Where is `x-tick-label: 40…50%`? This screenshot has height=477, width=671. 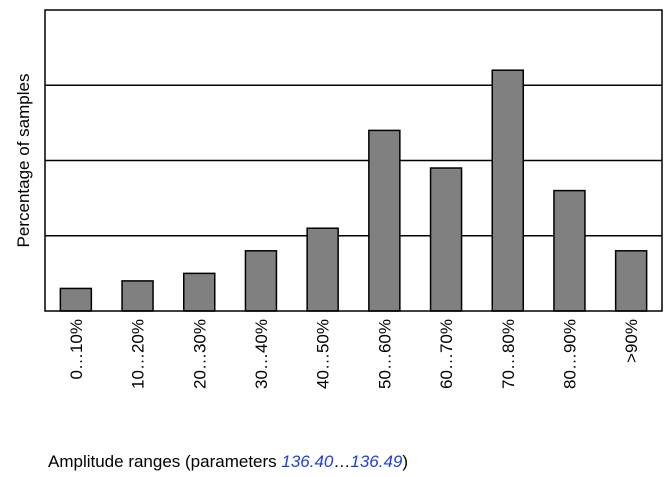 x-tick-label: 40…50% is located at coordinates (323, 354).